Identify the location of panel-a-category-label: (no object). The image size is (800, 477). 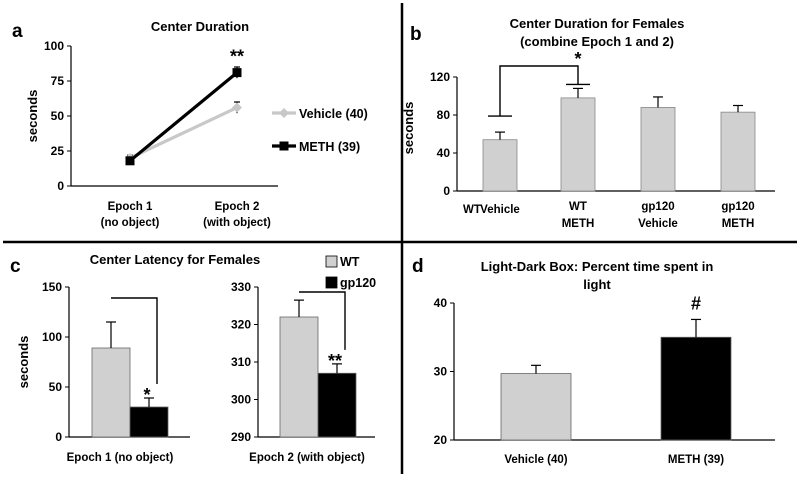
(130, 223).